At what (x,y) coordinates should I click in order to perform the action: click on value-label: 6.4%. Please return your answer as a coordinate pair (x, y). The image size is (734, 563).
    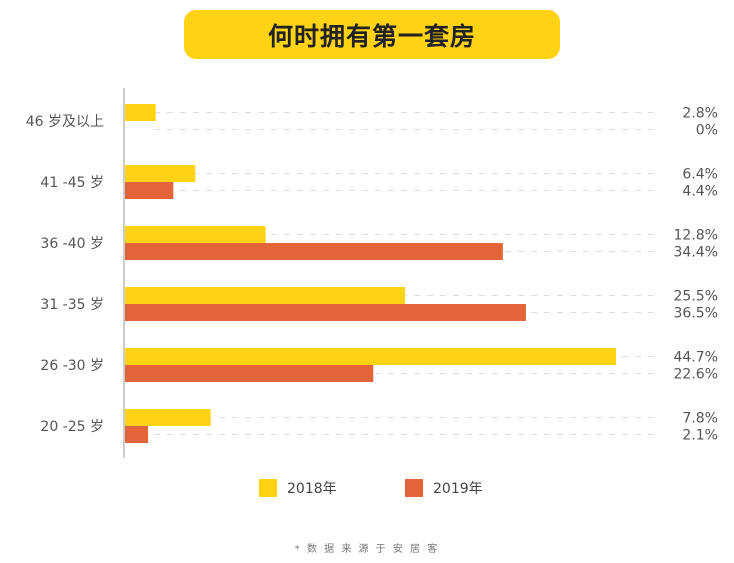
    Looking at the image, I should click on (700, 175).